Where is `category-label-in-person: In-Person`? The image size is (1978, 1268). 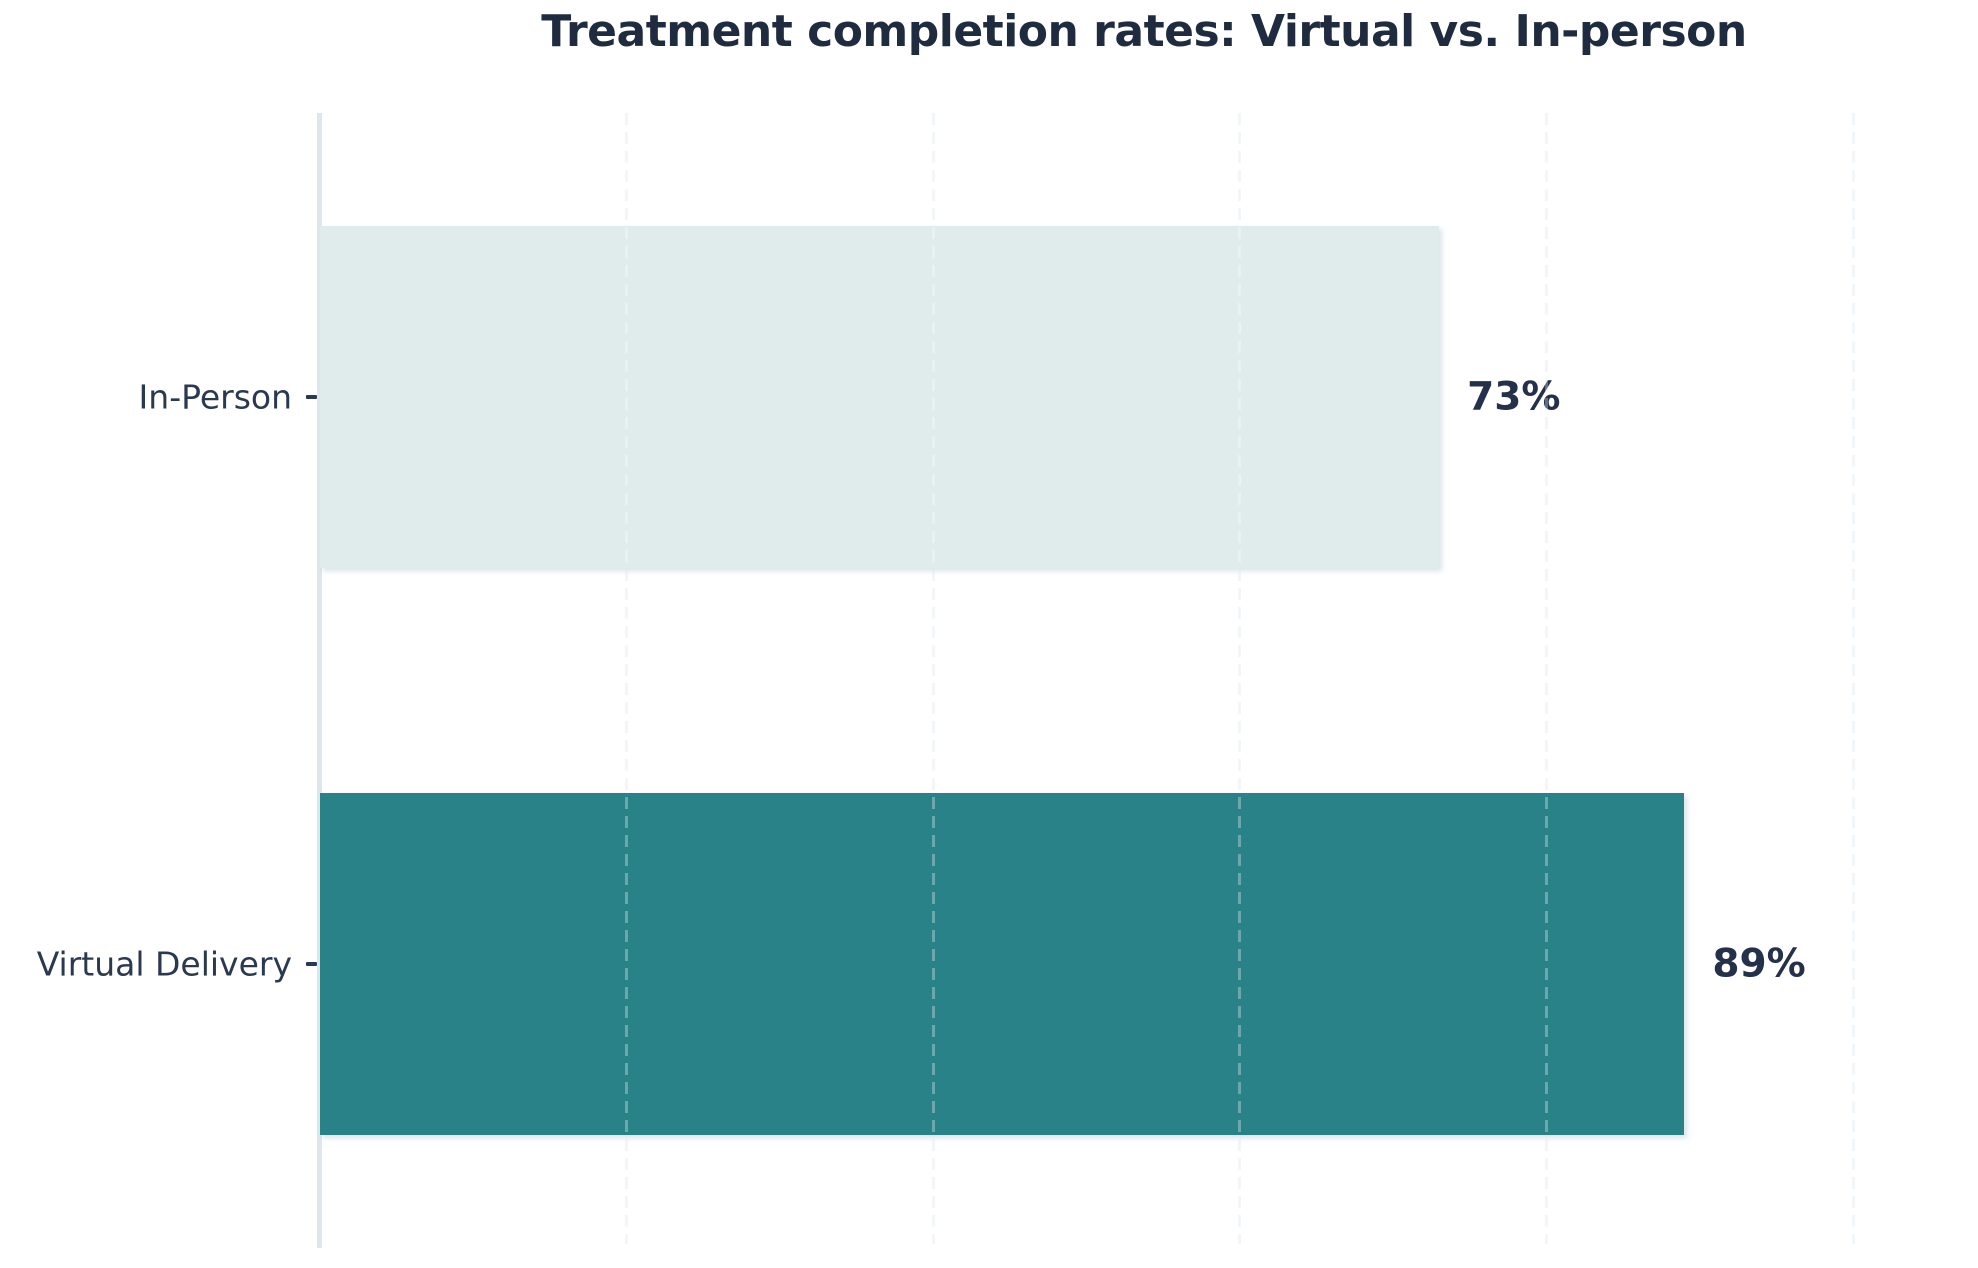
category-label-in-person: In-Person is located at coordinates (215, 397).